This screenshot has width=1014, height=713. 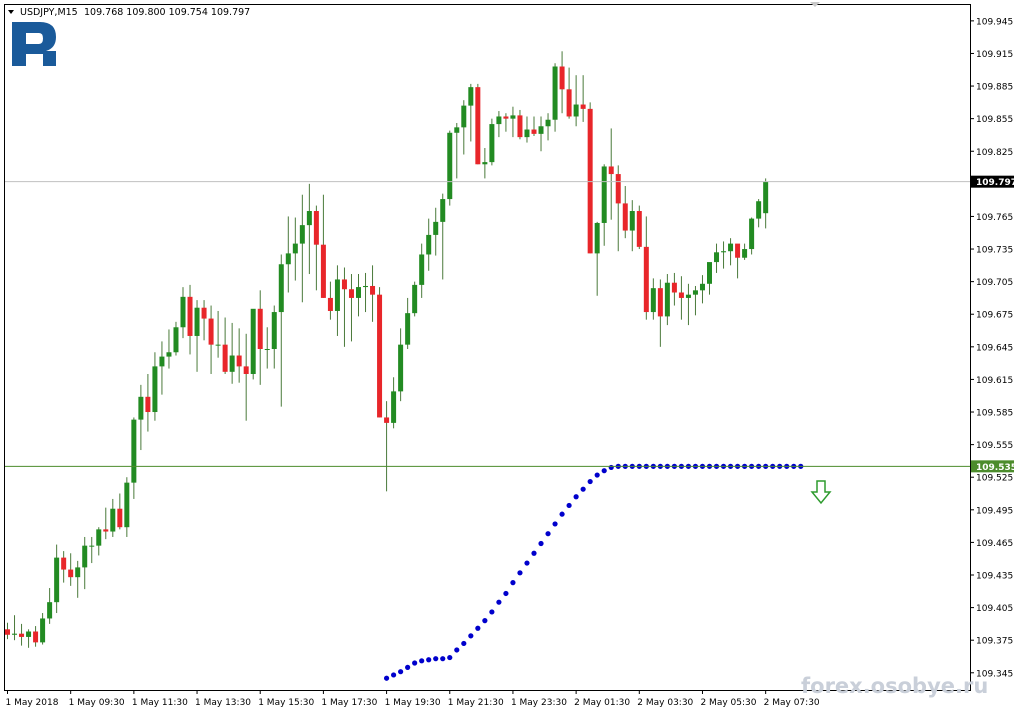 I want to click on x-tick-label: 1 May 17:30, so click(x=349, y=703).